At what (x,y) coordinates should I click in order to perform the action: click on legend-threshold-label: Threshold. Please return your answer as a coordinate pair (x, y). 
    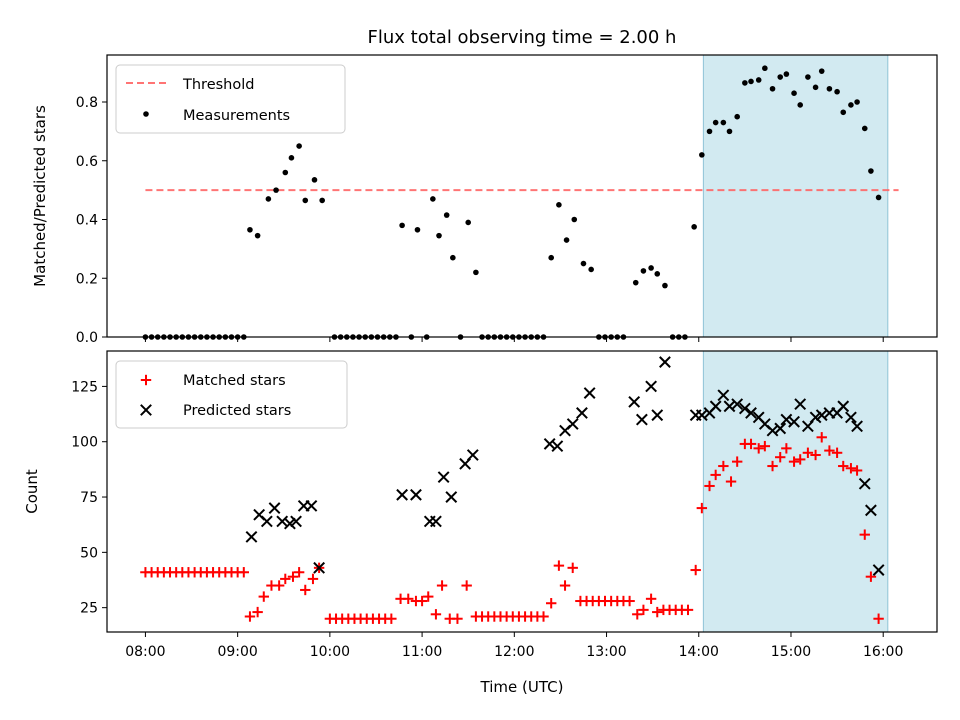
    Looking at the image, I should click on (218, 85).